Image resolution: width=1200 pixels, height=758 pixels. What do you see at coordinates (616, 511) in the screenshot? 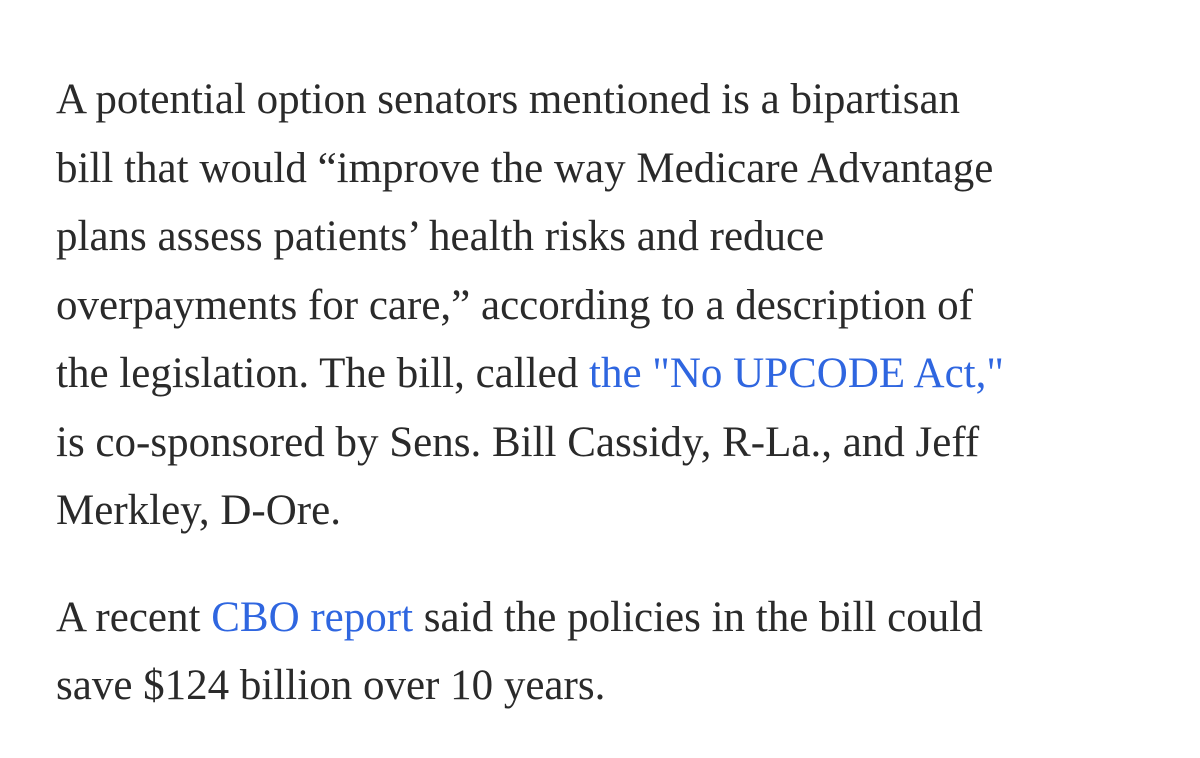
I see `text-line: Merkley, D-Ore.` at bounding box center [616, 511].